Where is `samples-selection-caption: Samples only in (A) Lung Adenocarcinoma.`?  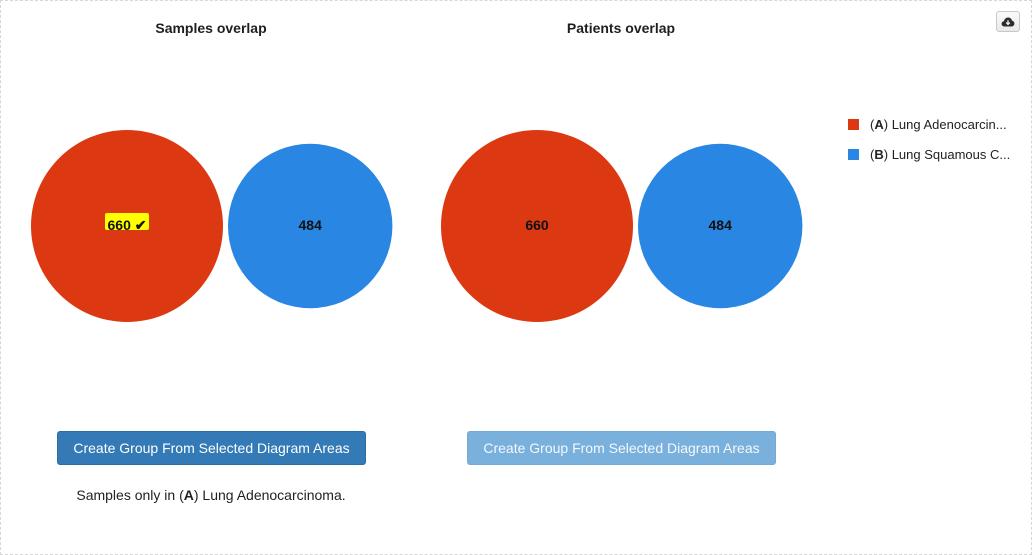
samples-selection-caption: Samples only in (A) Lung Adenocarcinoma. is located at coordinates (211, 495).